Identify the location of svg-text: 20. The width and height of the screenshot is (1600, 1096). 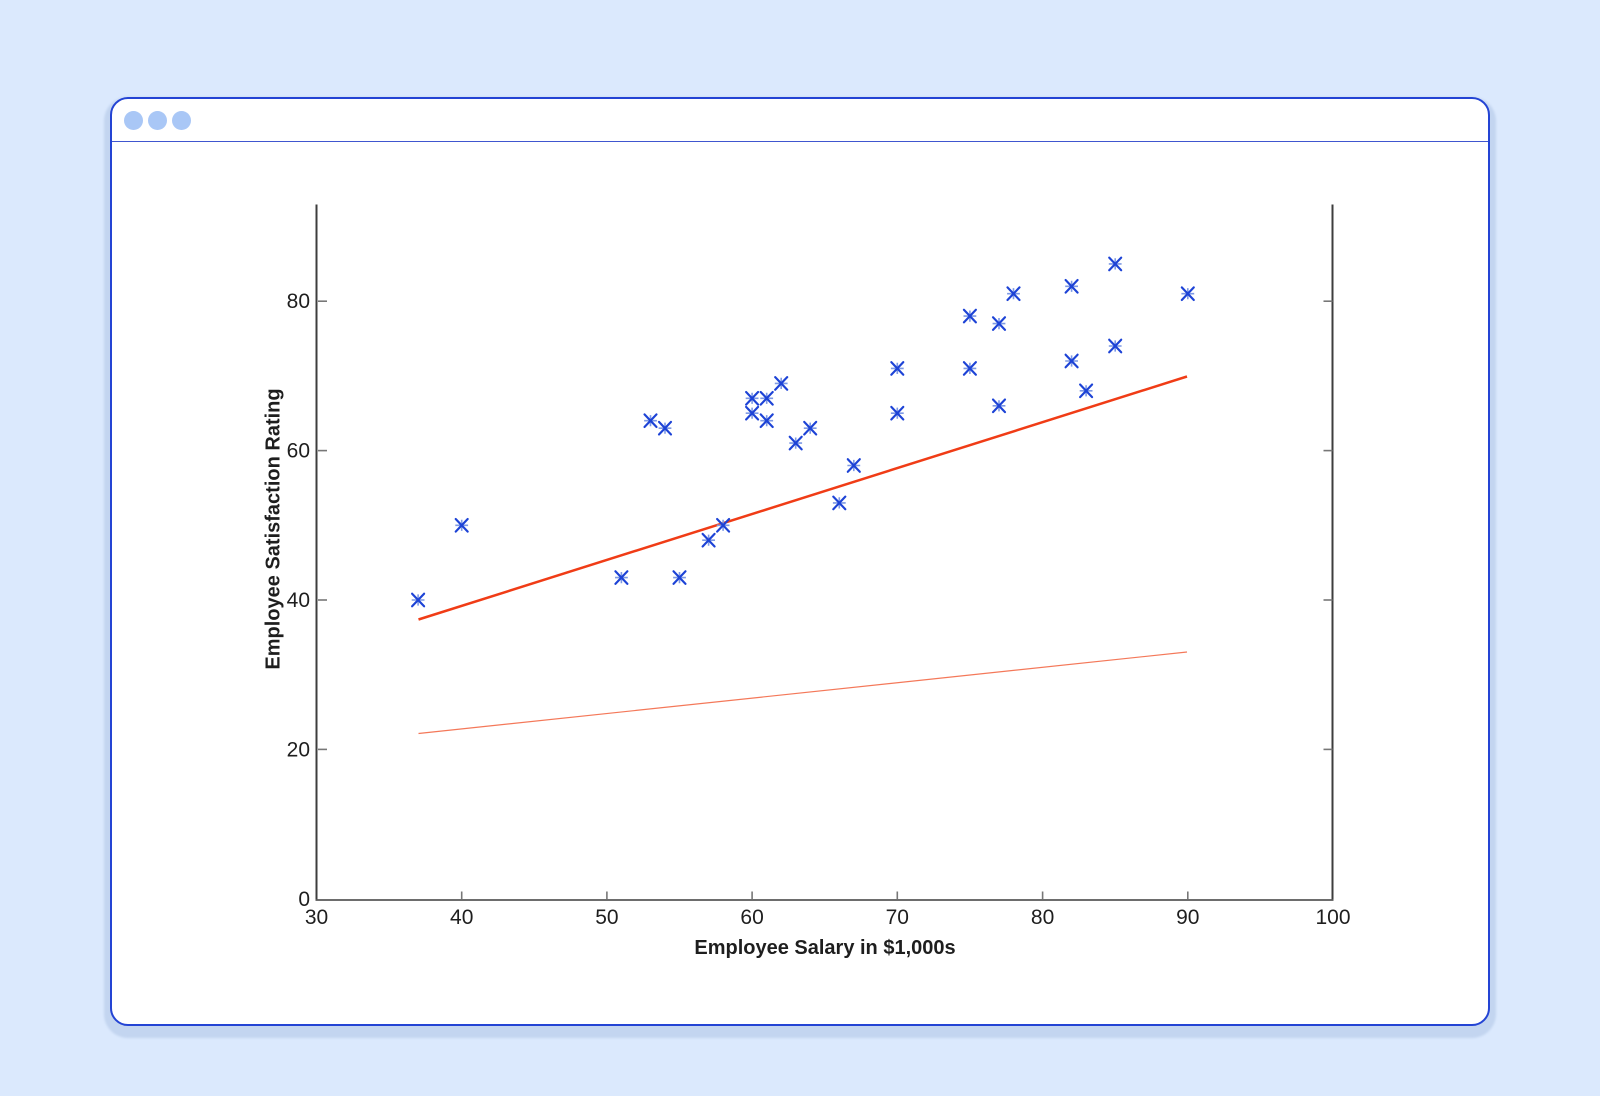
(298, 749).